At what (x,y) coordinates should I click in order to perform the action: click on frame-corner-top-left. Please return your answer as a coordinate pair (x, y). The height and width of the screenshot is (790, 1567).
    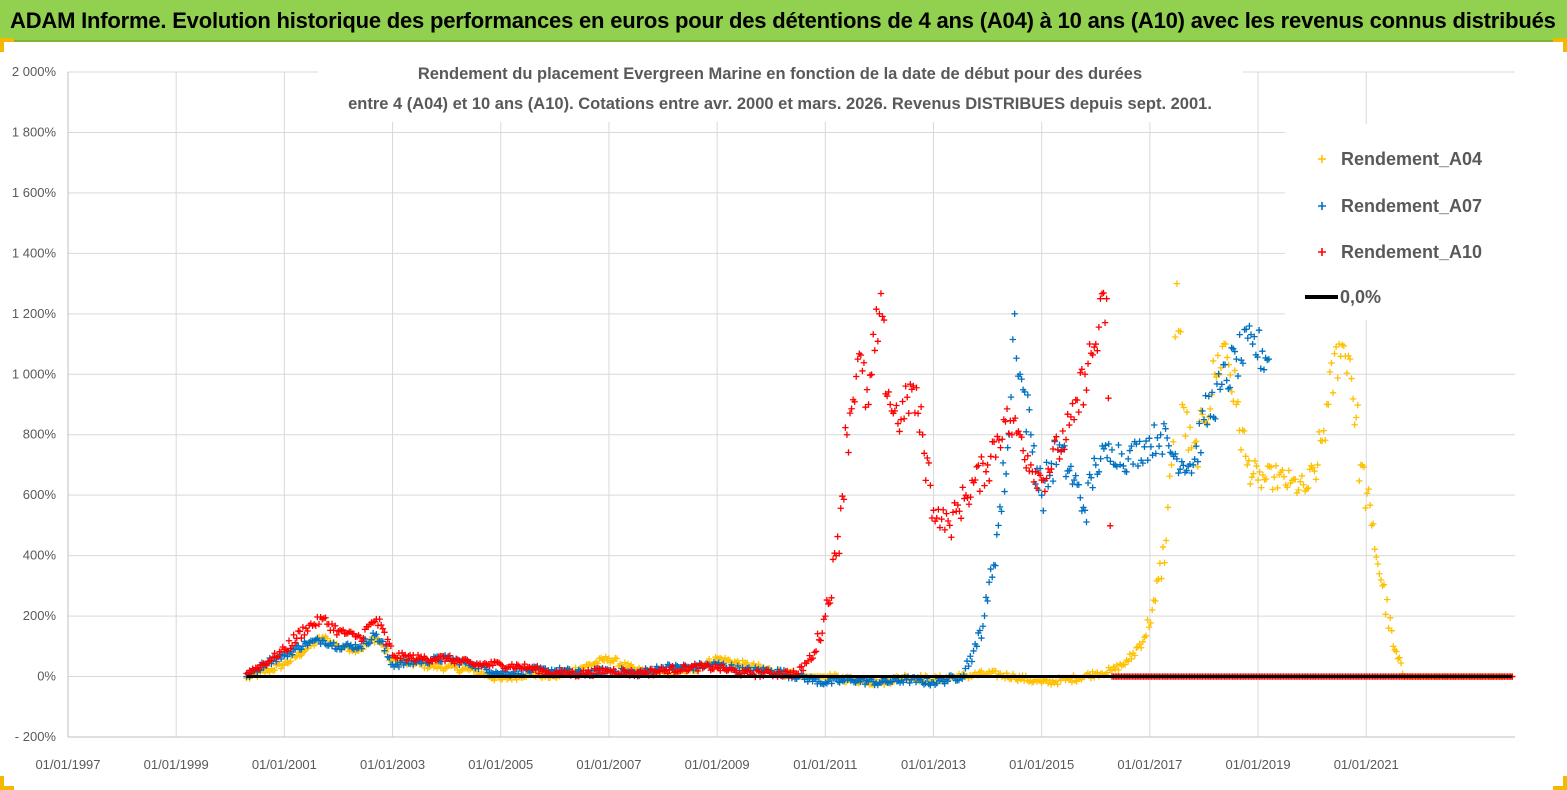
    Looking at the image, I should click on (7, 45).